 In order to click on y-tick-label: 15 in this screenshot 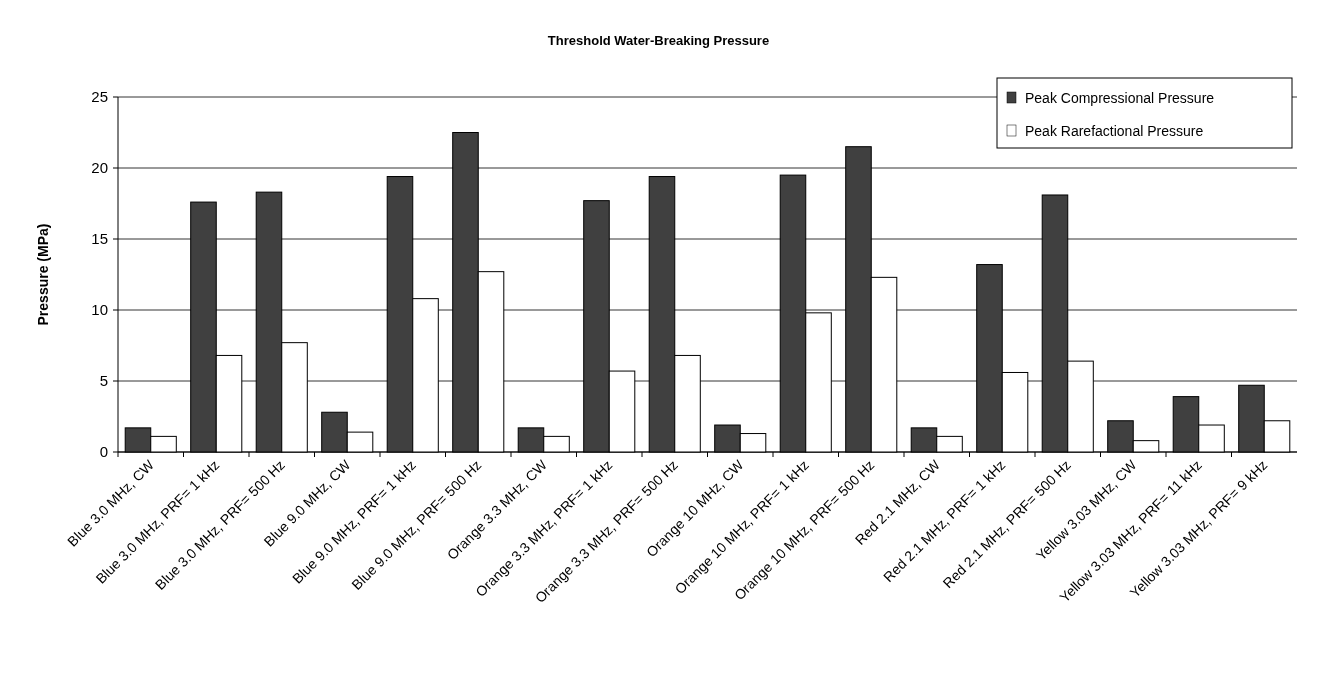, I will do `click(99, 239)`.